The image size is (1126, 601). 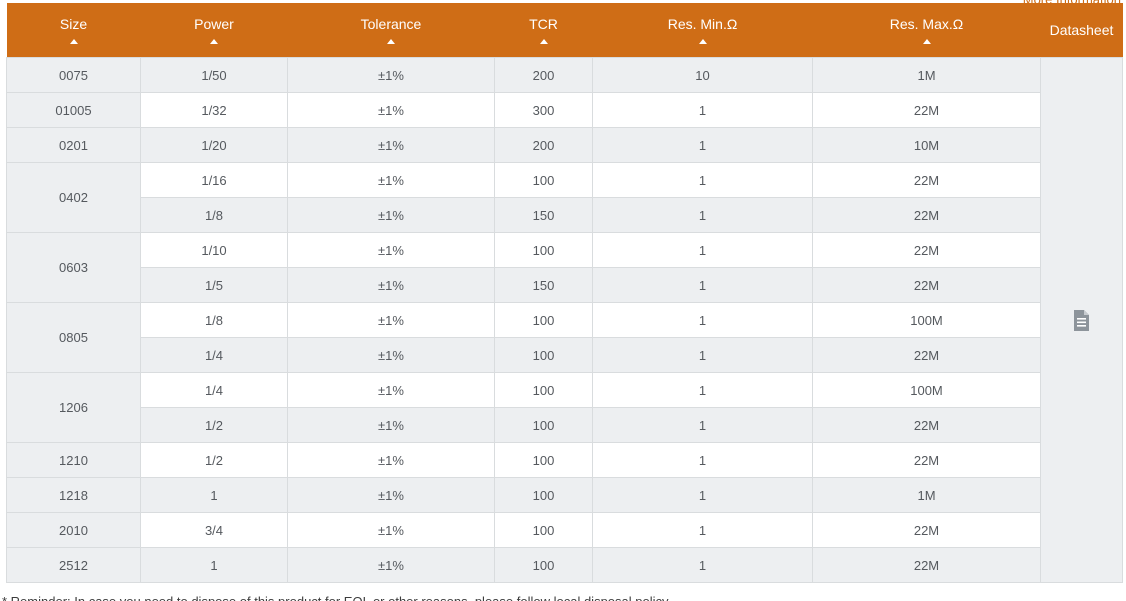 I want to click on size-cell: 0201, so click(x=73, y=145).